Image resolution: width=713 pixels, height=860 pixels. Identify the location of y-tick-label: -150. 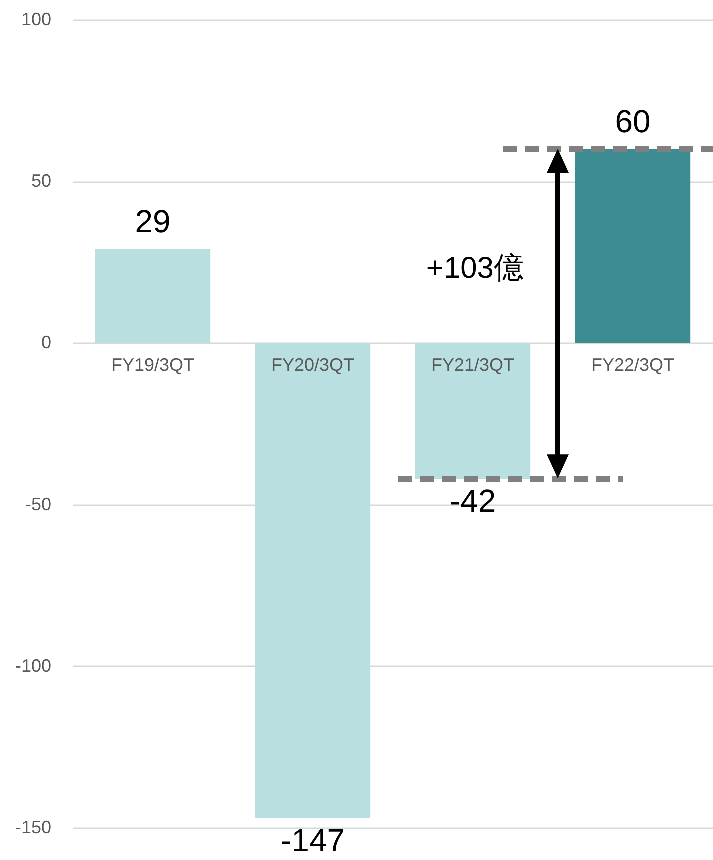
(33, 828).